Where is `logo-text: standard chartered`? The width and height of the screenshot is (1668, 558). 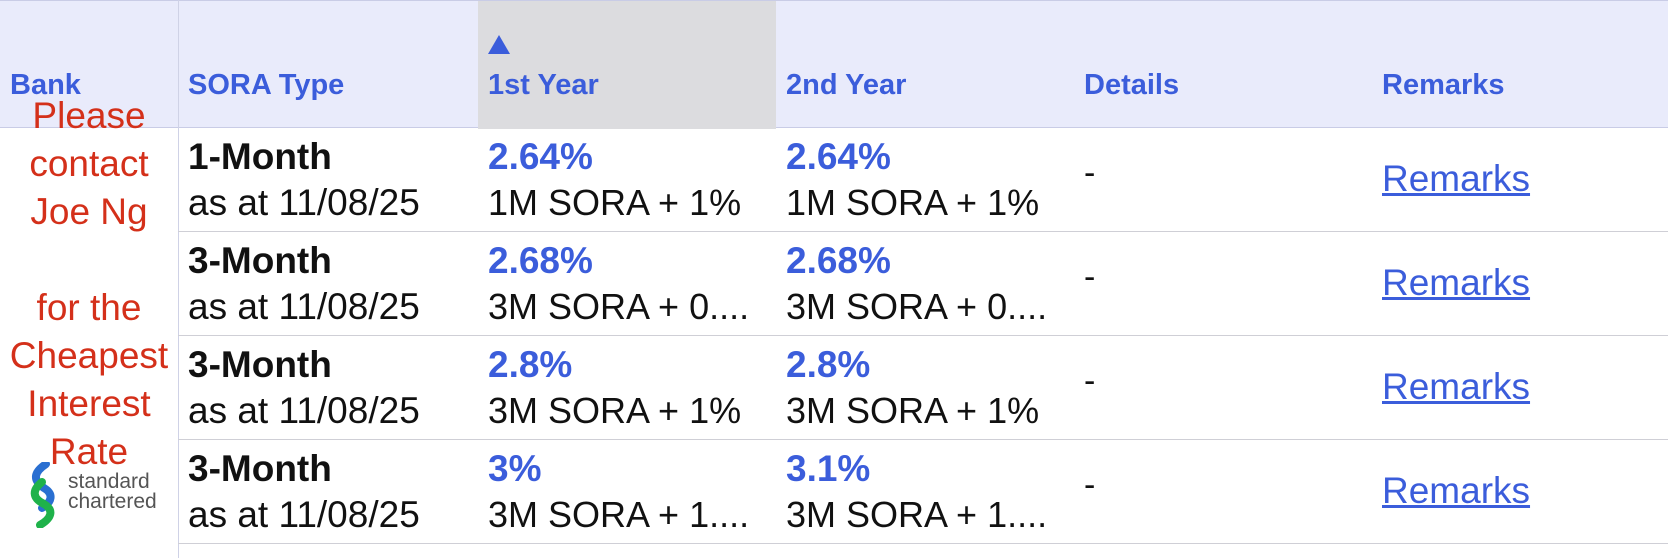 logo-text: standard chartered is located at coordinates (112, 491).